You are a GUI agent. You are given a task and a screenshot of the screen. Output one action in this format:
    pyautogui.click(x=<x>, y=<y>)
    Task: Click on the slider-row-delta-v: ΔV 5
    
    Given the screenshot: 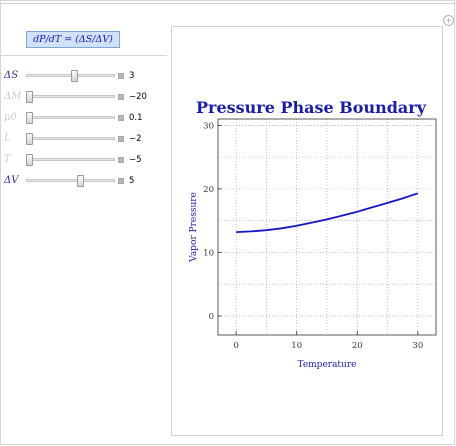 What is the action you would take?
    pyautogui.click(x=85, y=181)
    